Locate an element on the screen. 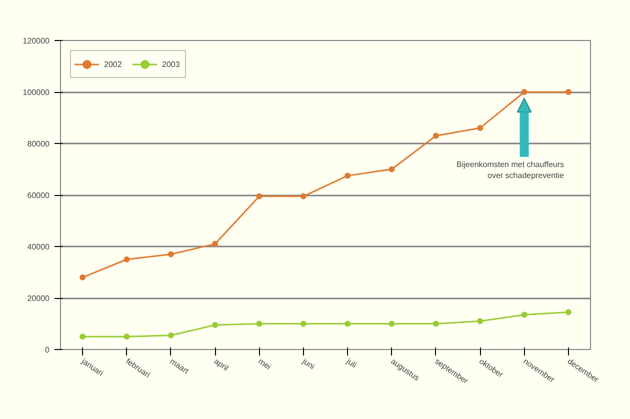 This screenshot has height=419, width=630. x-tick-label: mei is located at coordinates (264, 364).